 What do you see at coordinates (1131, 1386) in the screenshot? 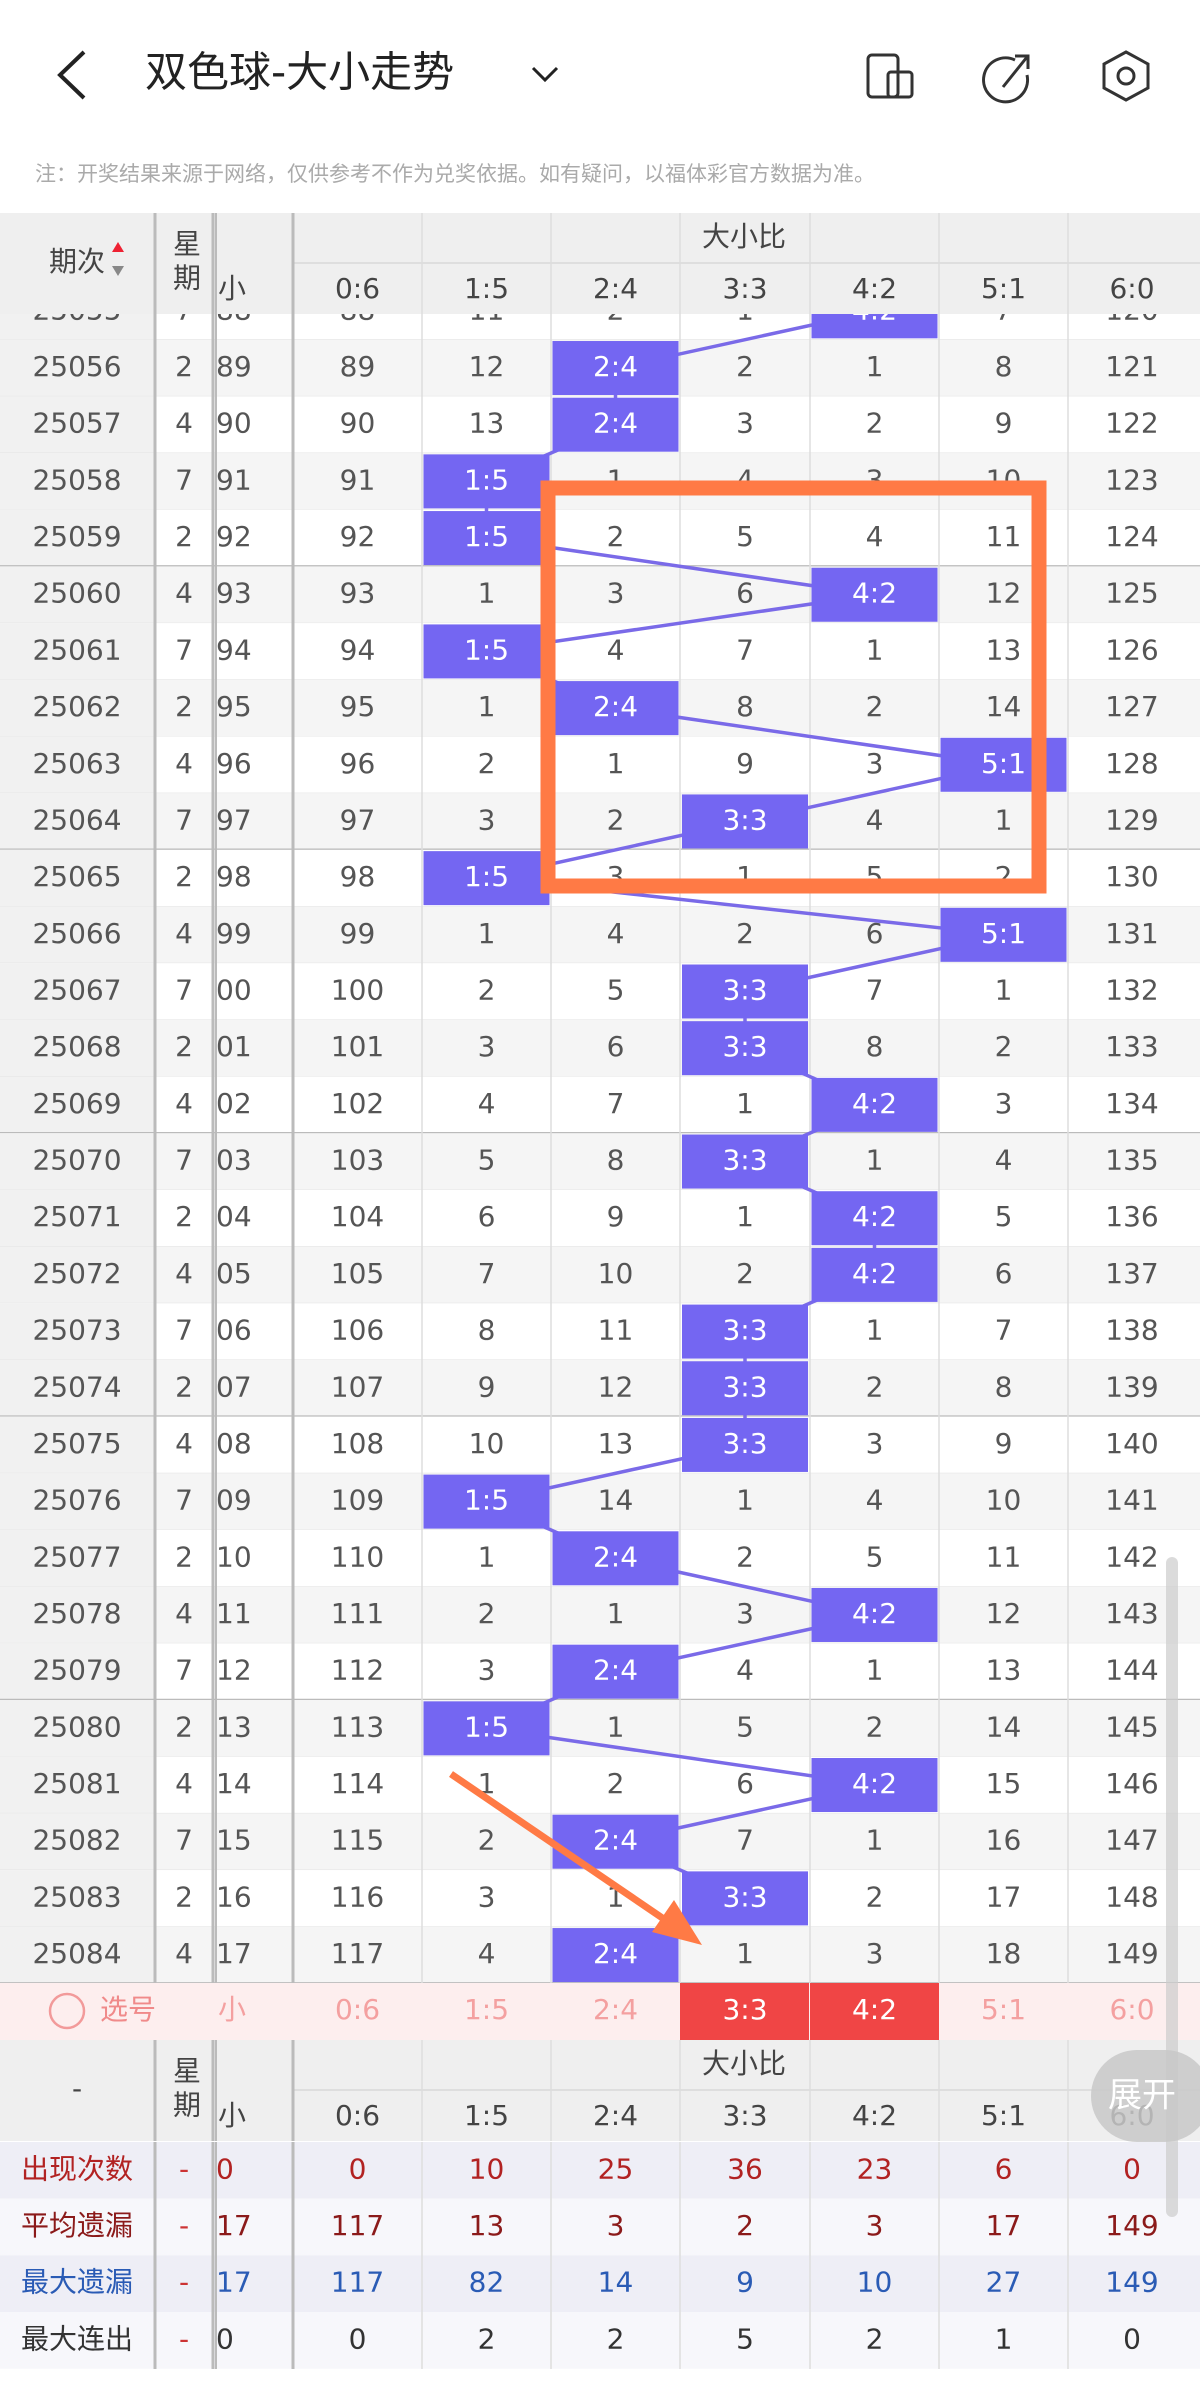
I see `cell: 139` at bounding box center [1131, 1386].